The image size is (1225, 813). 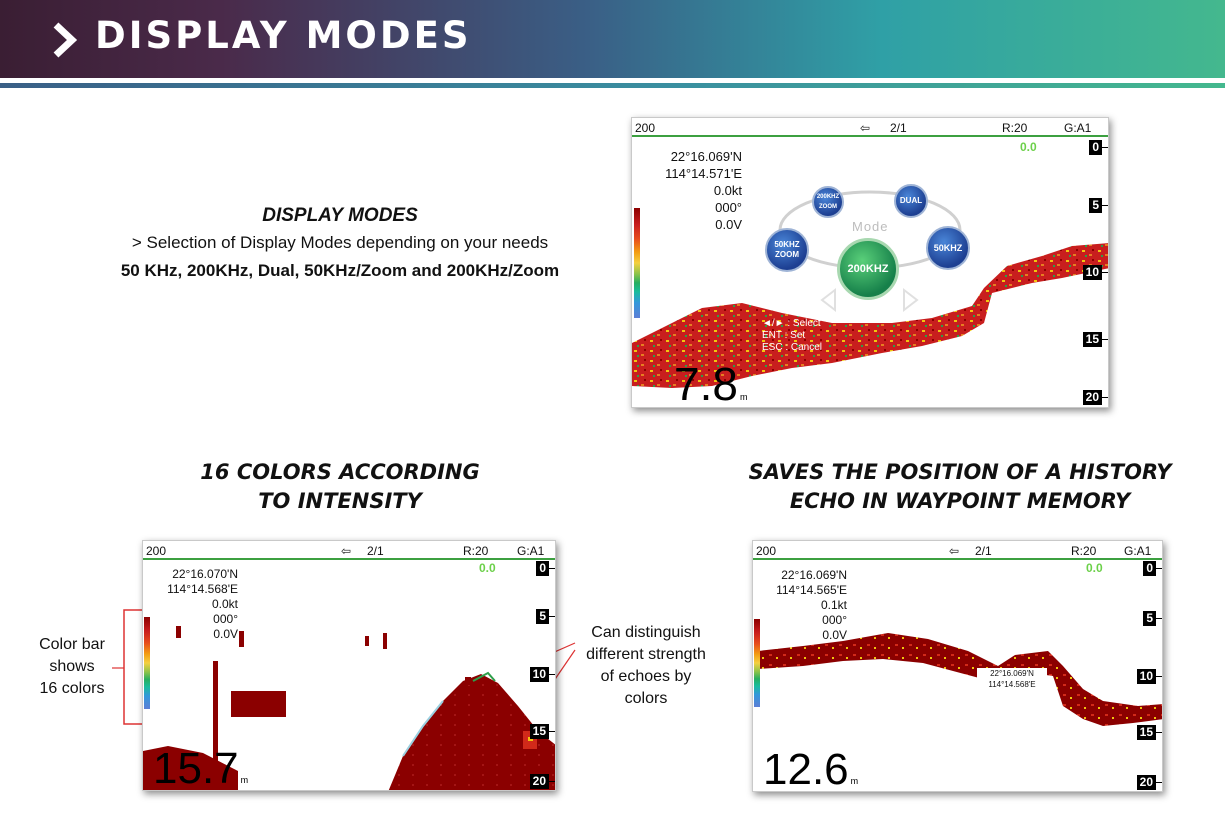 I want to click on key-hint: ◄/► : Select, so click(x=791, y=323).